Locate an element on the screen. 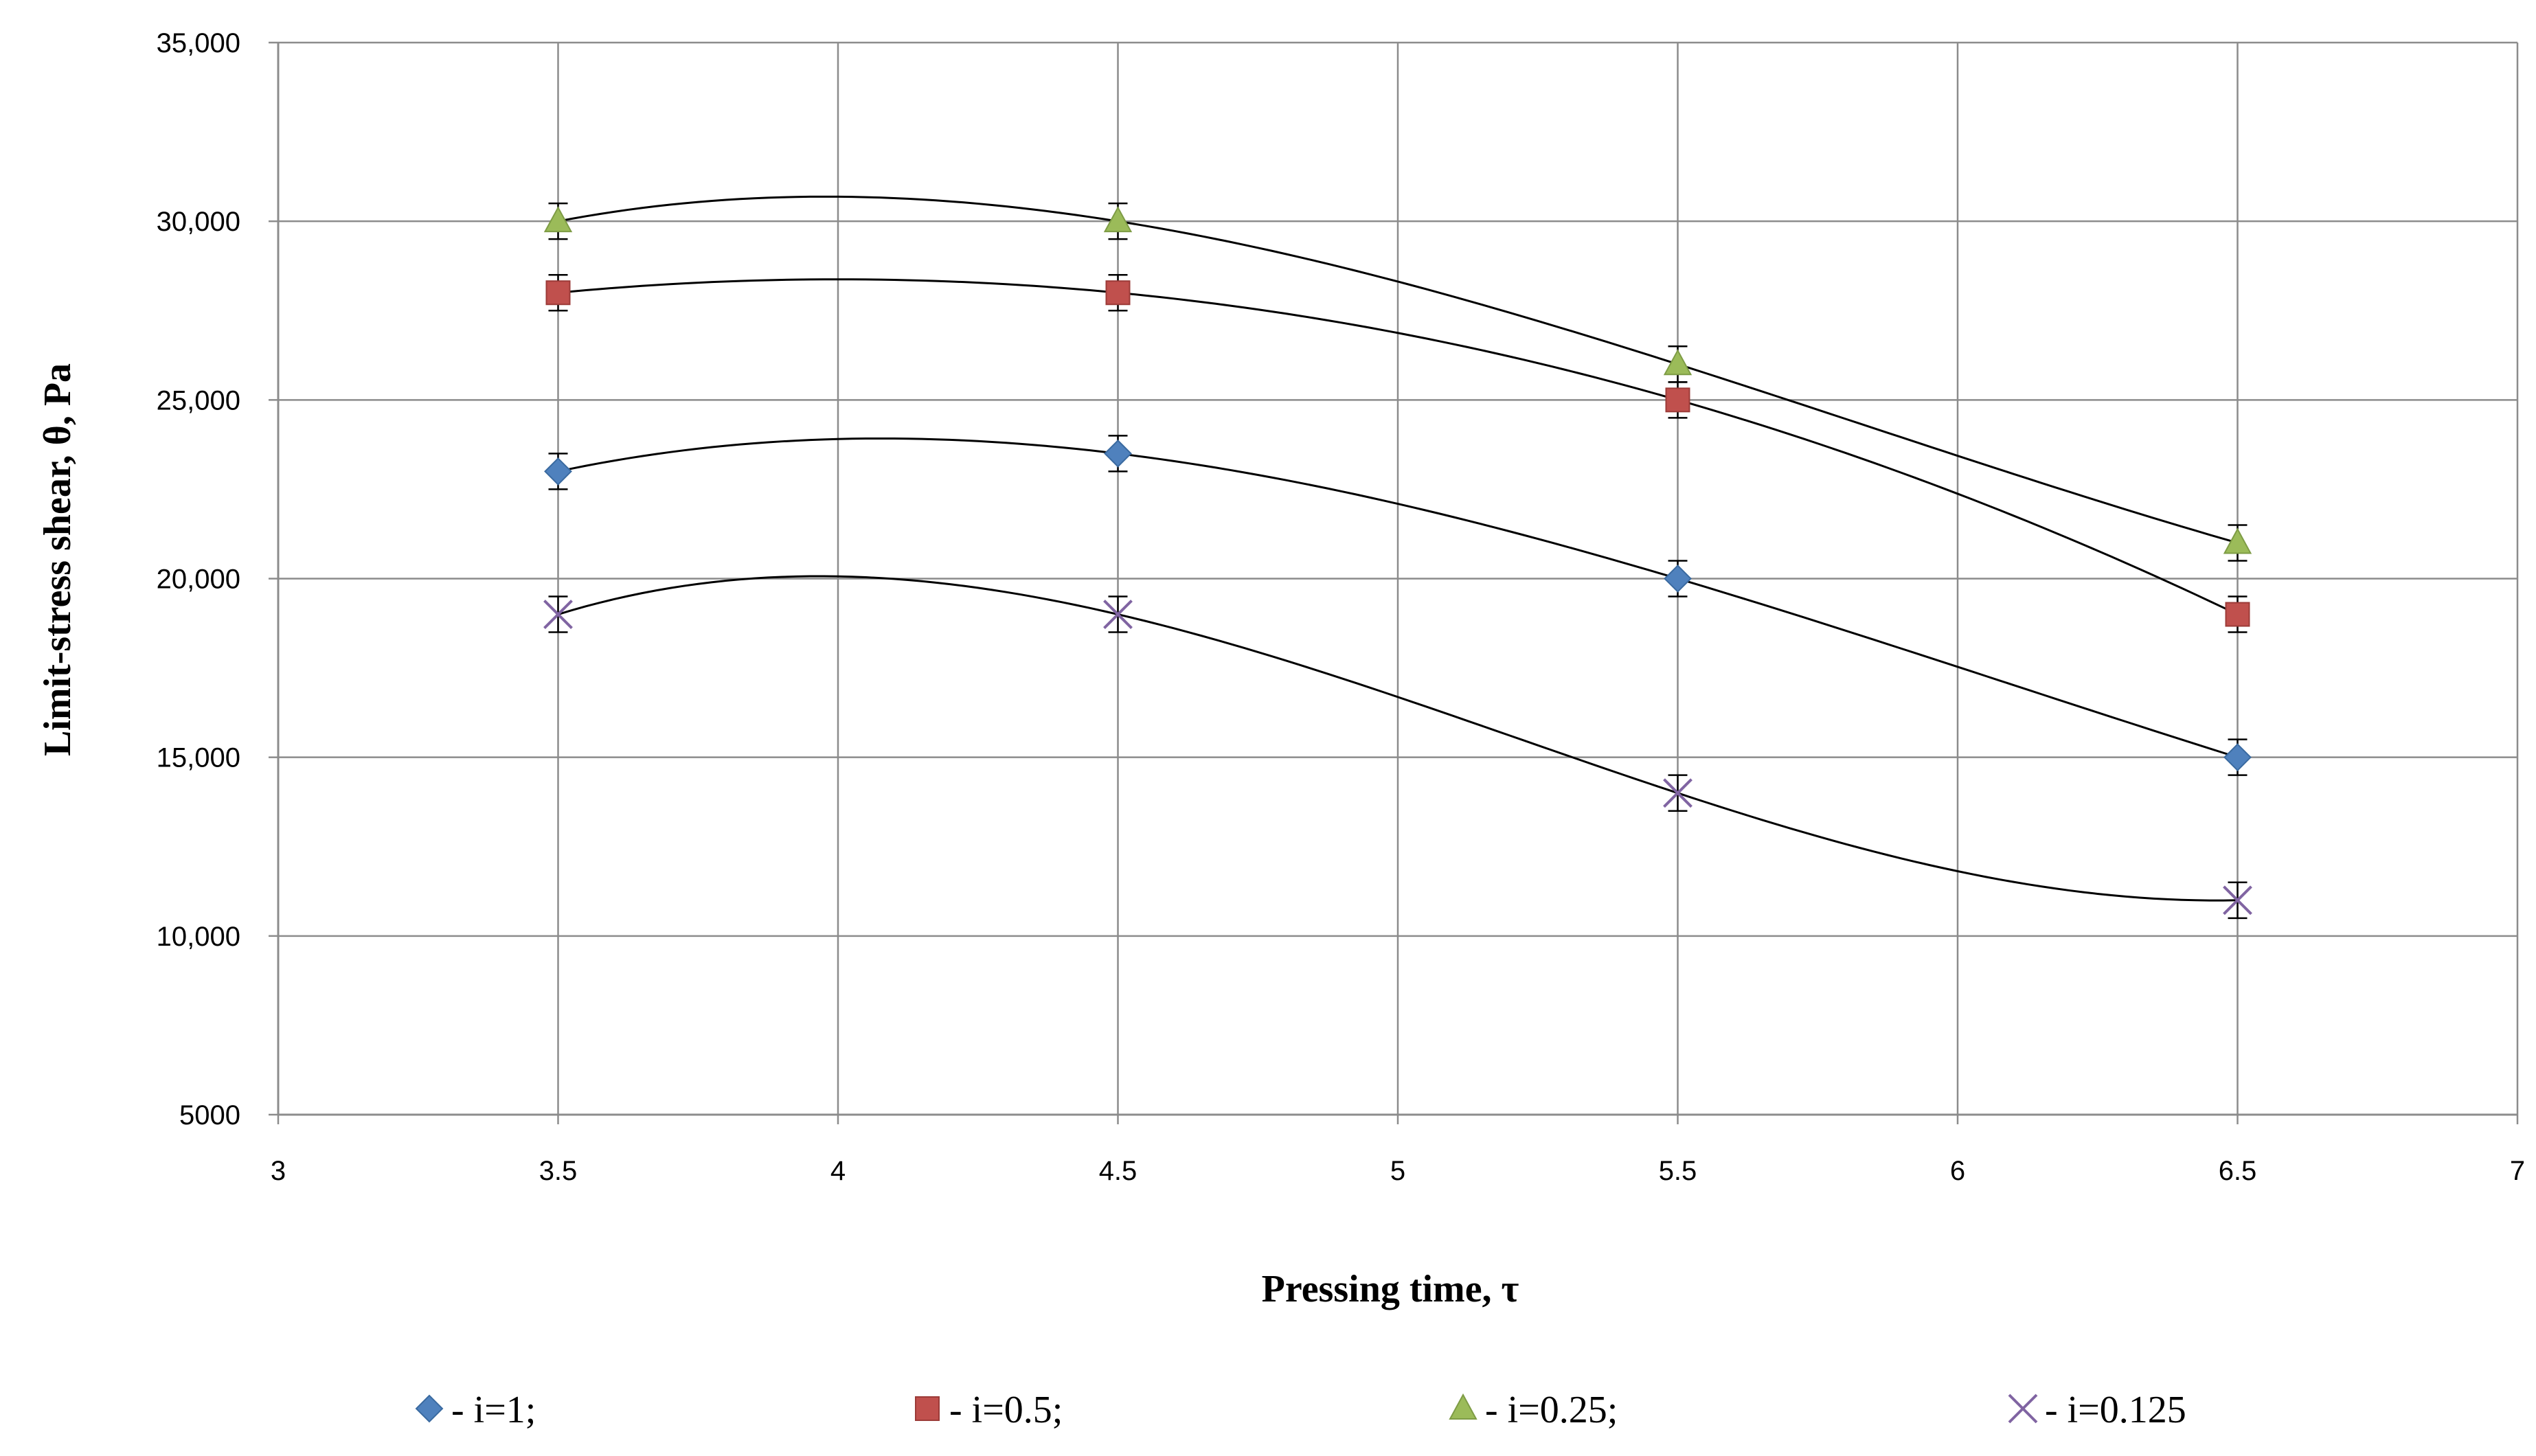  x-tick-label: 4 is located at coordinates (838, 1171).